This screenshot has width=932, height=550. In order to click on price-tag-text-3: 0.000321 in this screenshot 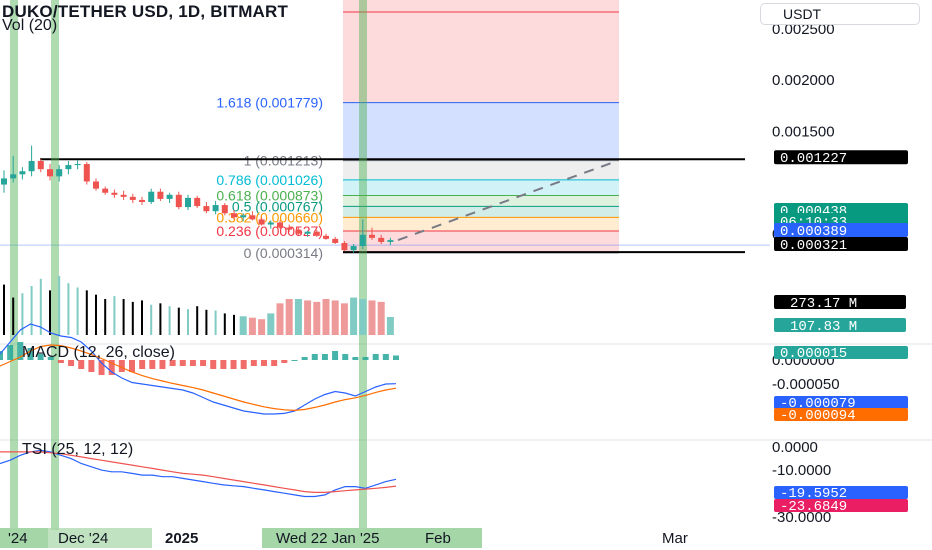, I will do `click(813, 246)`.